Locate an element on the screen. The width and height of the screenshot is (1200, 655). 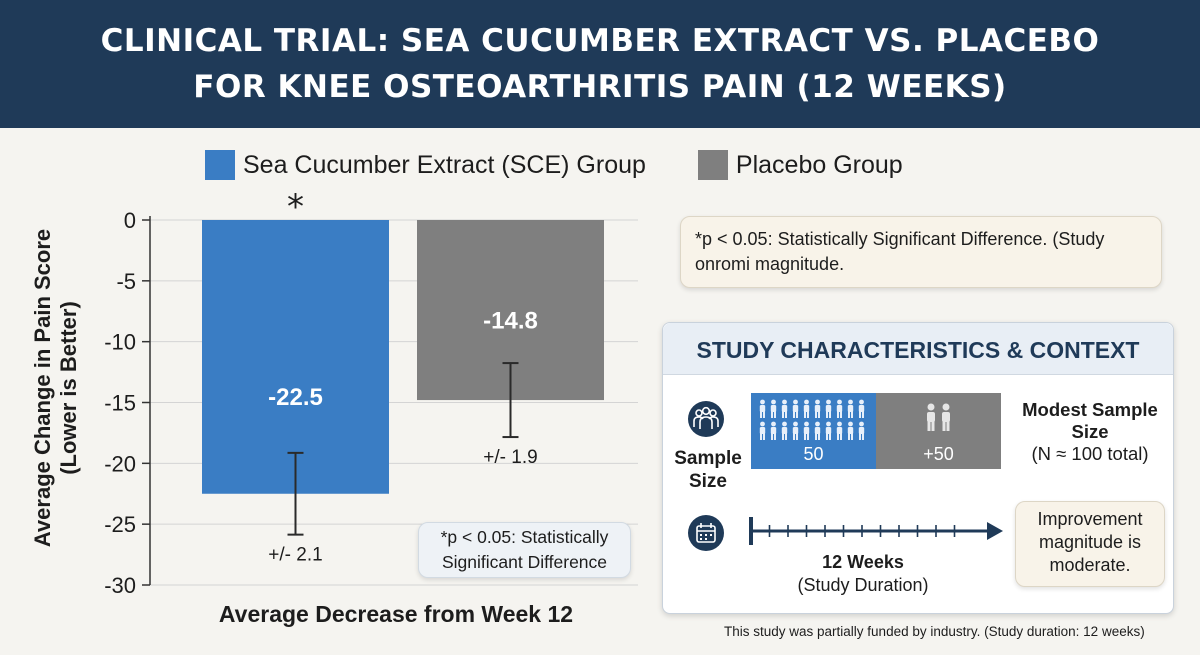
placebo-sample-bar: +50 is located at coordinates (938, 431).